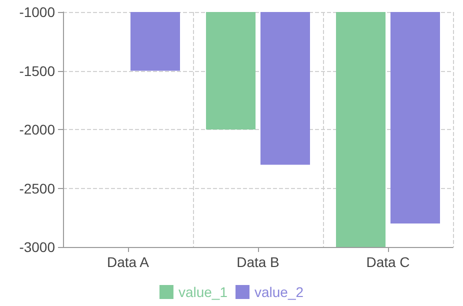  What do you see at coordinates (388, 262) in the screenshot?
I see `x-tick-label: Data C` at bounding box center [388, 262].